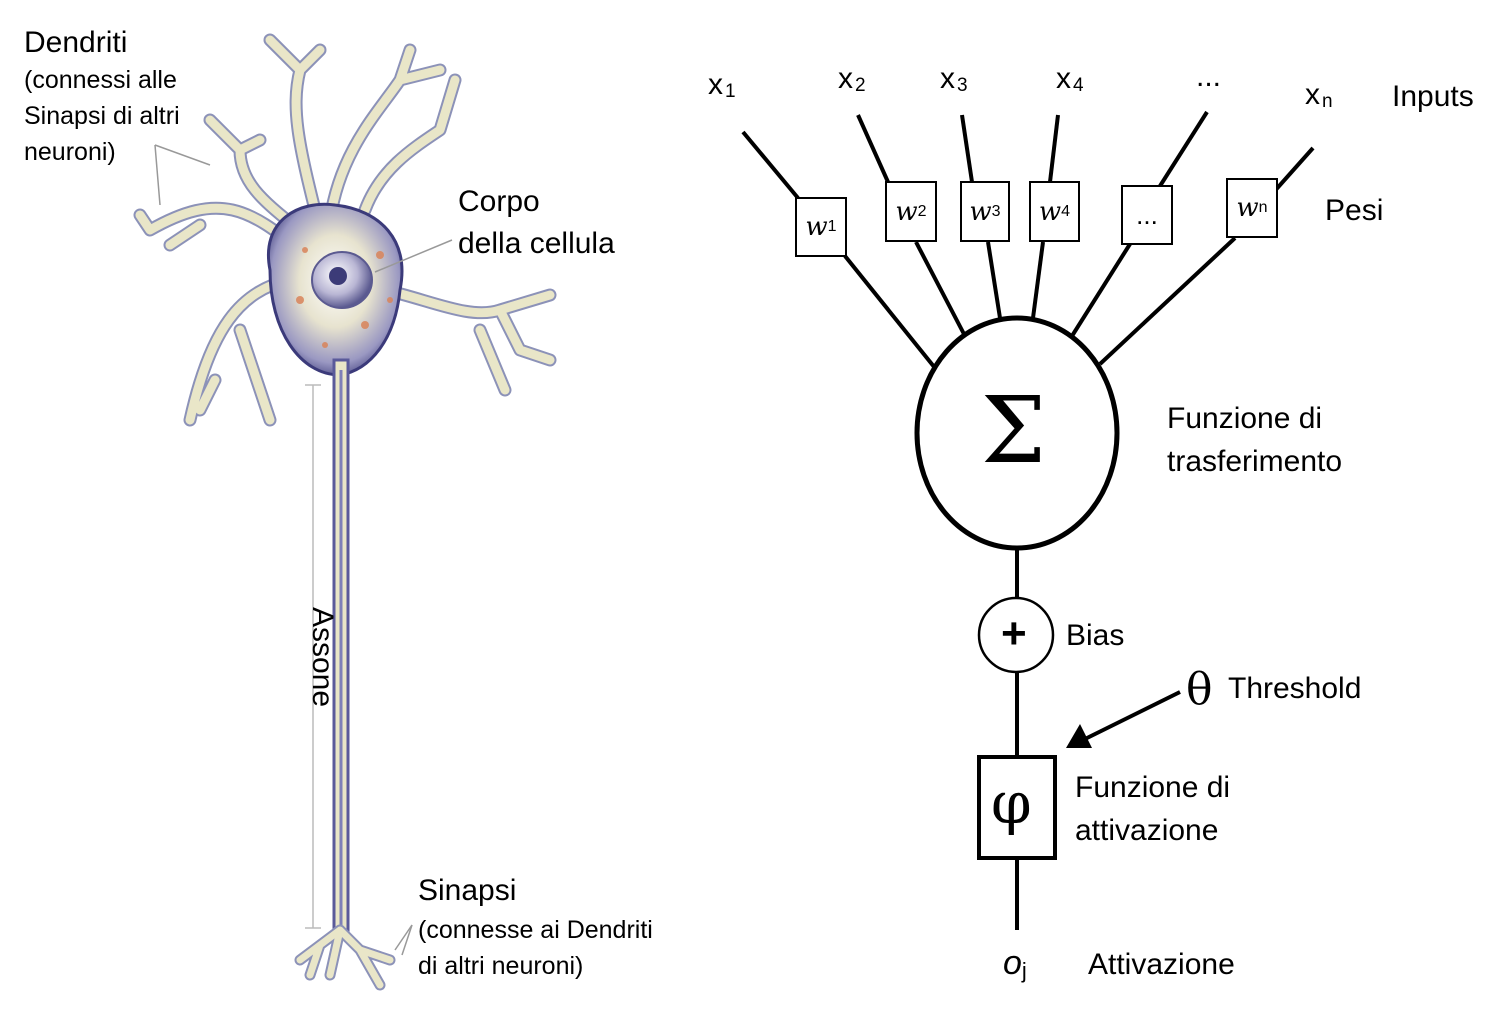 The height and width of the screenshot is (1018, 1507). Describe the element at coordinates (76, 42) in the screenshot. I see `dendrites-title: Dendriti` at that location.